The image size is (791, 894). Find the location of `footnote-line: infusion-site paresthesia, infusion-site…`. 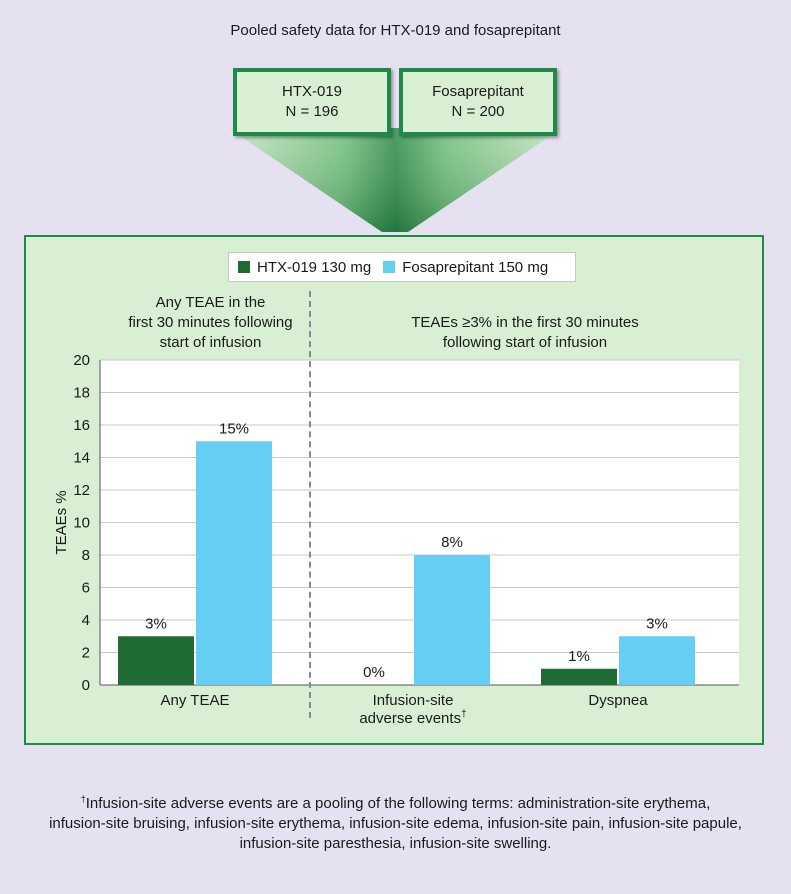

footnote-line: infusion-site paresthesia, infusion-site… is located at coordinates (395, 843).